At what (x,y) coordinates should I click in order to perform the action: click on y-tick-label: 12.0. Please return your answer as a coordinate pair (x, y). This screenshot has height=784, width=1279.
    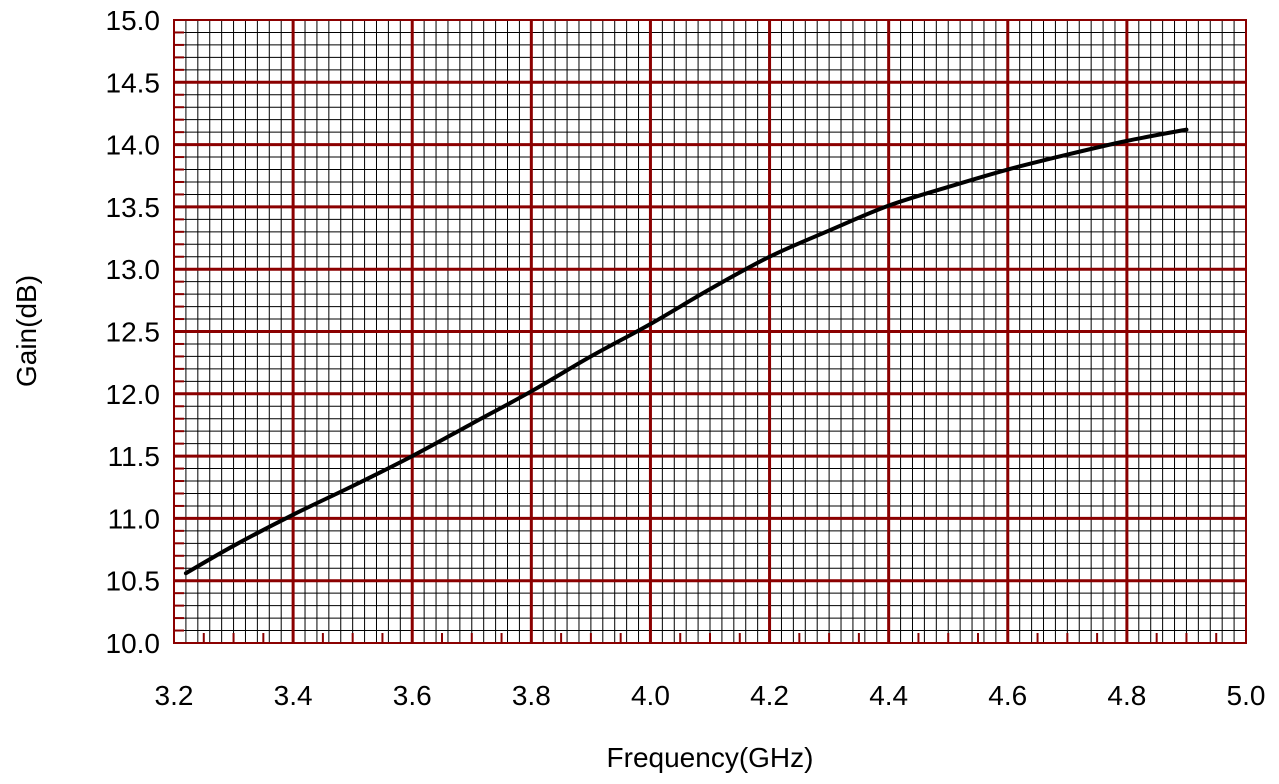
    Looking at the image, I should click on (133, 394).